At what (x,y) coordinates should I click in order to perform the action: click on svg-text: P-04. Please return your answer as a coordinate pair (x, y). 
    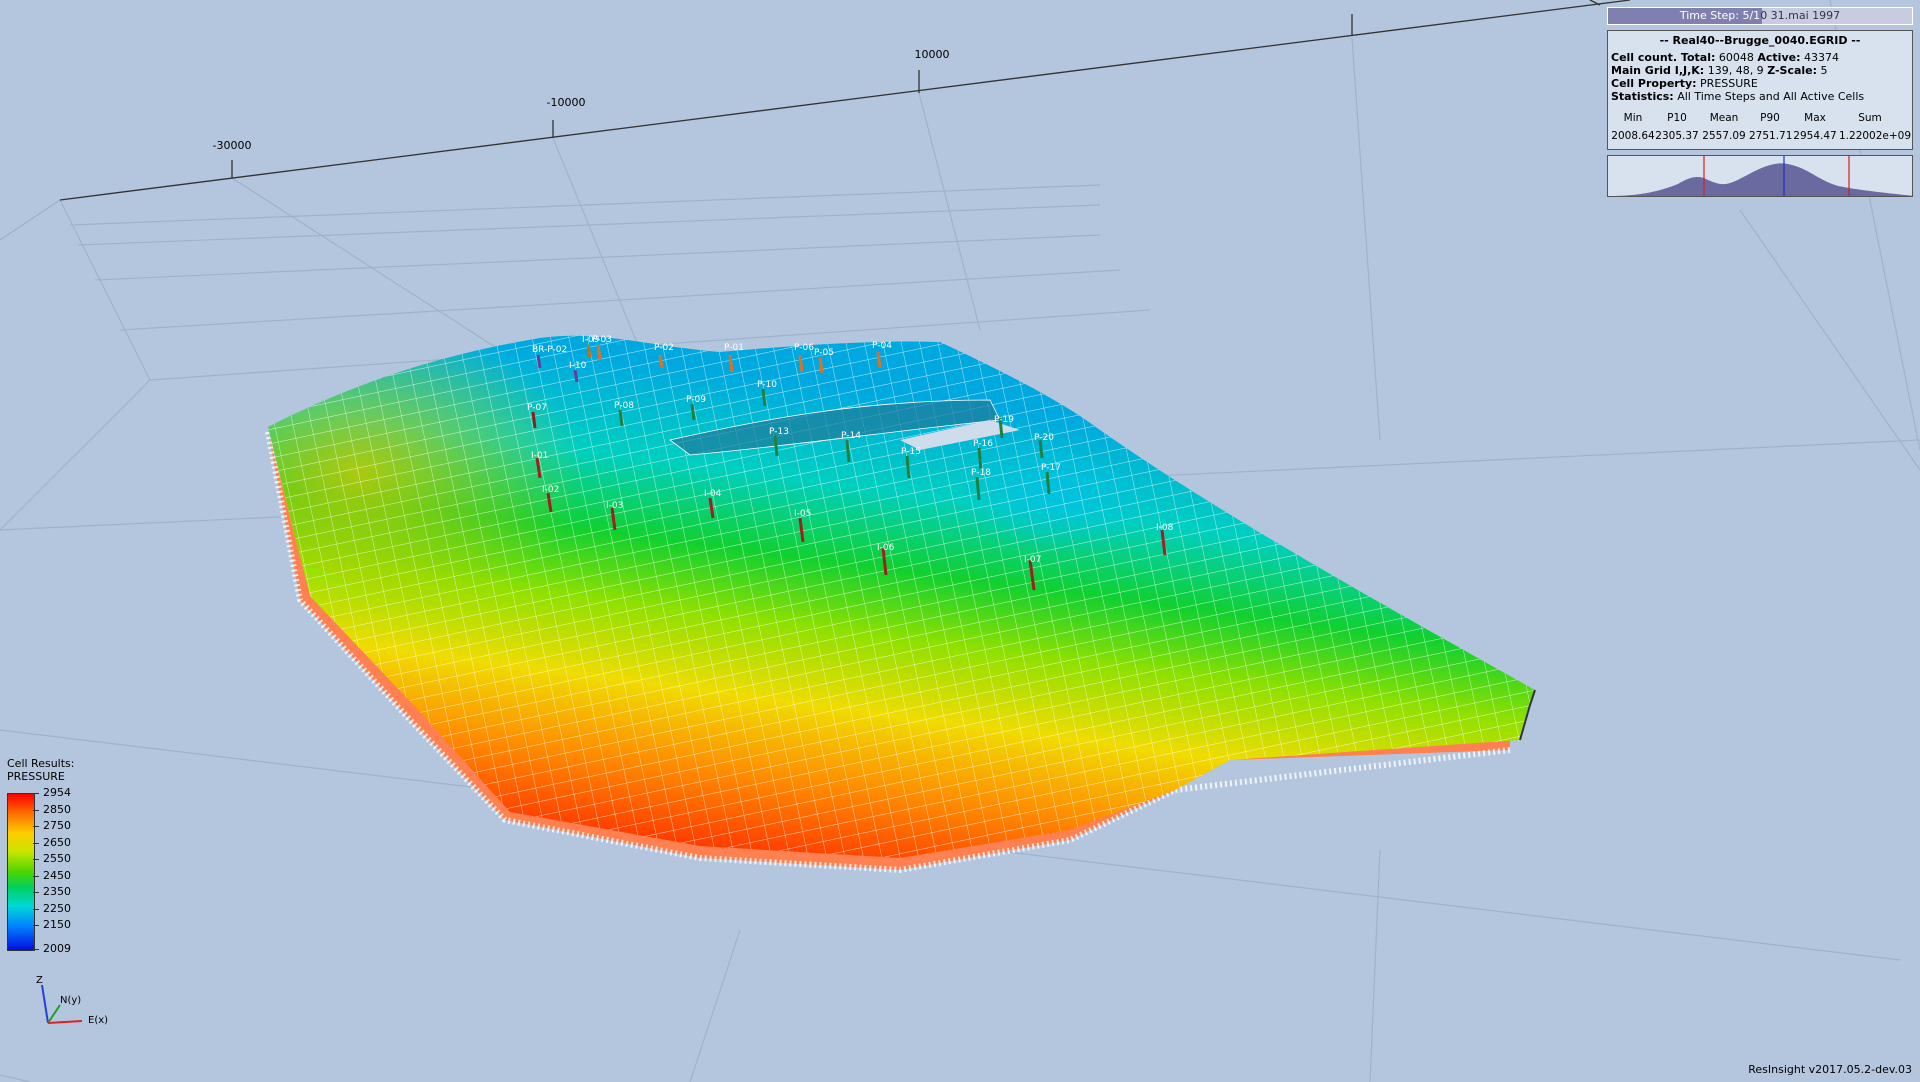
    Looking at the image, I should click on (882, 346).